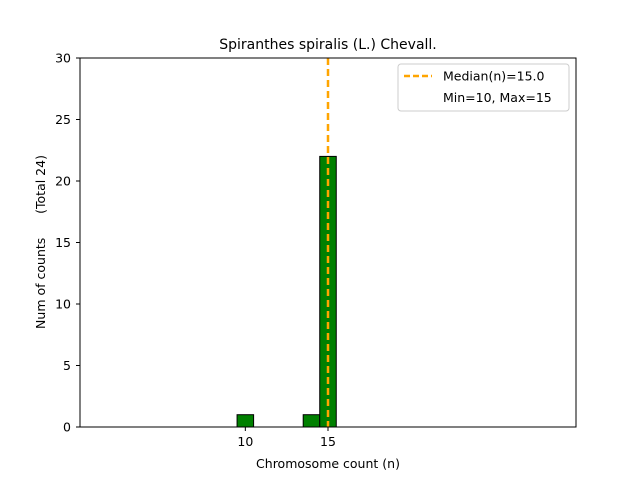  What do you see at coordinates (67, 427) in the screenshot?
I see `y-tick-label: 0` at bounding box center [67, 427].